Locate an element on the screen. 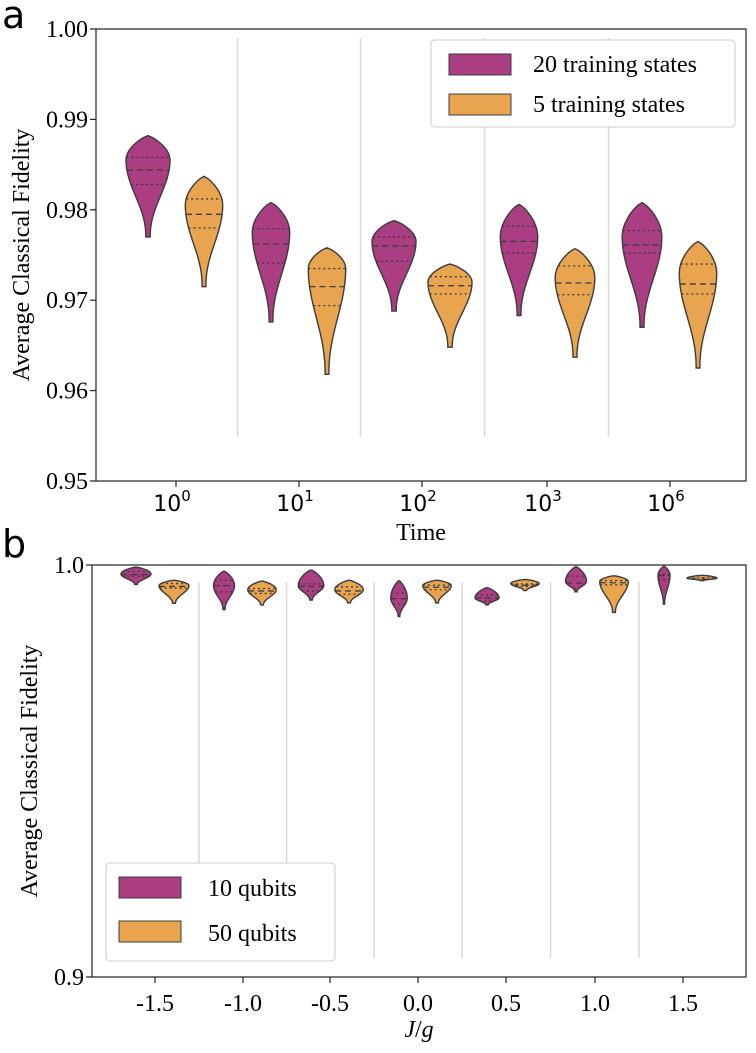 The image size is (756, 1053). x-tick-label: 100 is located at coordinates (172, 502).